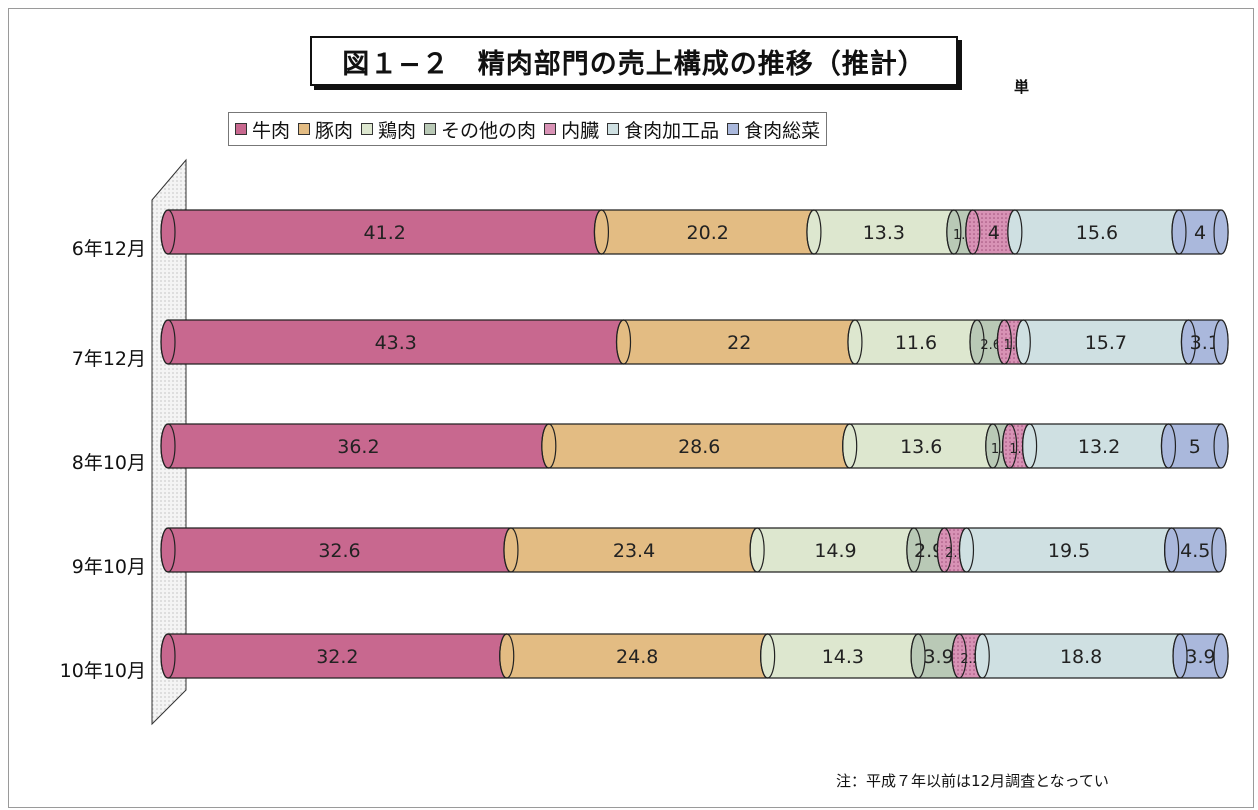 The height and width of the screenshot is (810, 1258). What do you see at coordinates (102, 671) in the screenshot?
I see `category-label: 10年10月` at bounding box center [102, 671].